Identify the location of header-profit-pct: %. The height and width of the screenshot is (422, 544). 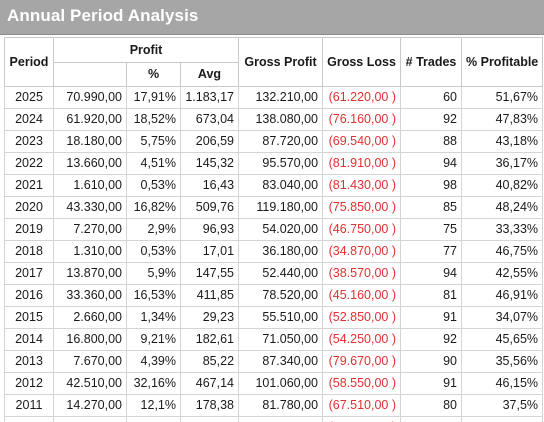
(153, 74).